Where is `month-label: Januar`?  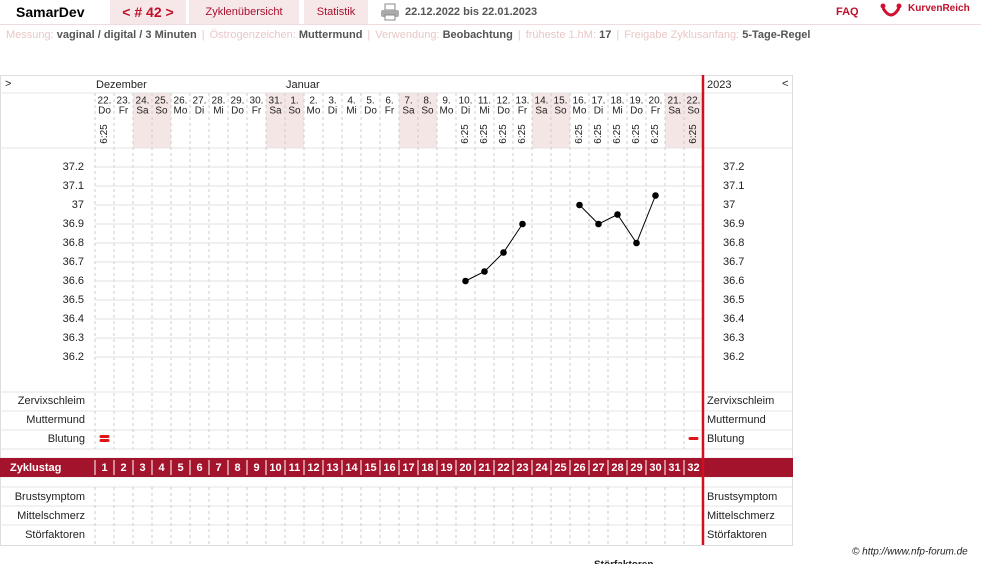
month-label: Januar is located at coordinates (303, 85).